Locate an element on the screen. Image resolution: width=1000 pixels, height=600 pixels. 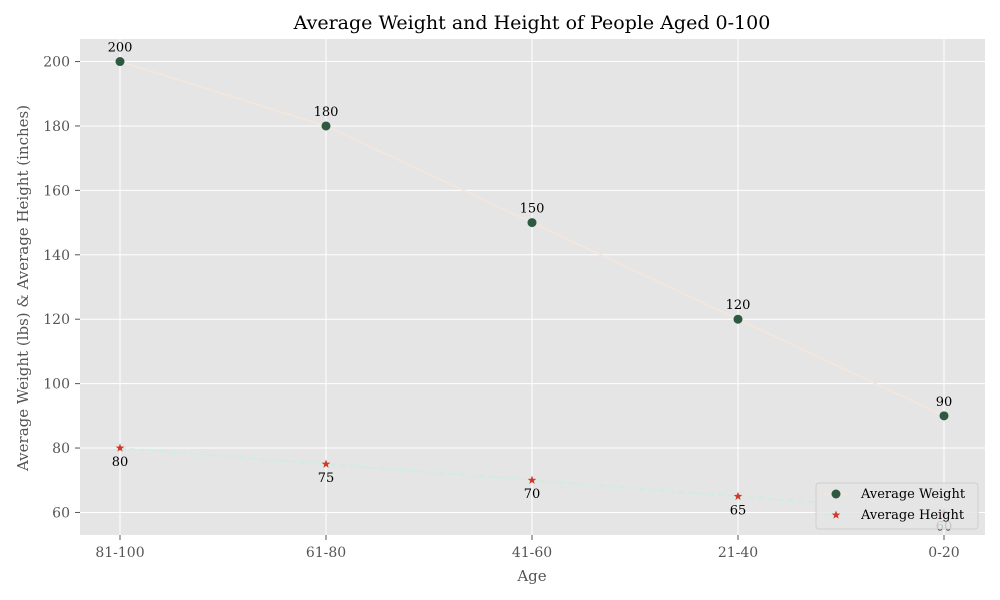
legend-box is located at coordinates (897, 506).